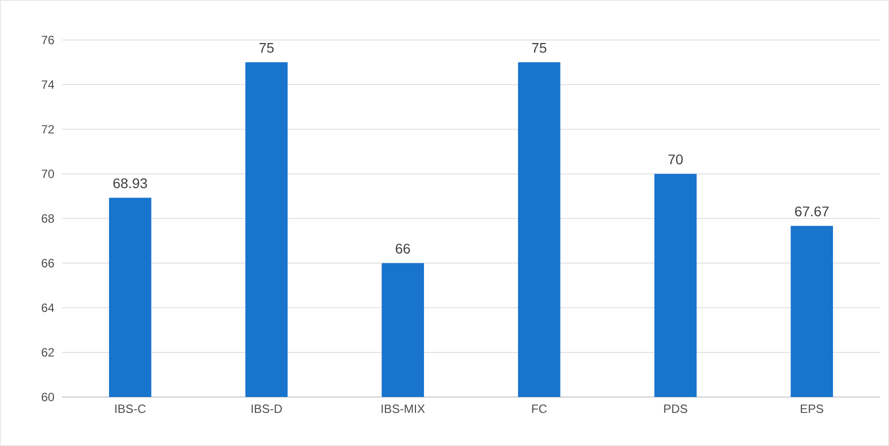 The height and width of the screenshot is (446, 889). I want to click on y-tick-label: 66, so click(48, 263).